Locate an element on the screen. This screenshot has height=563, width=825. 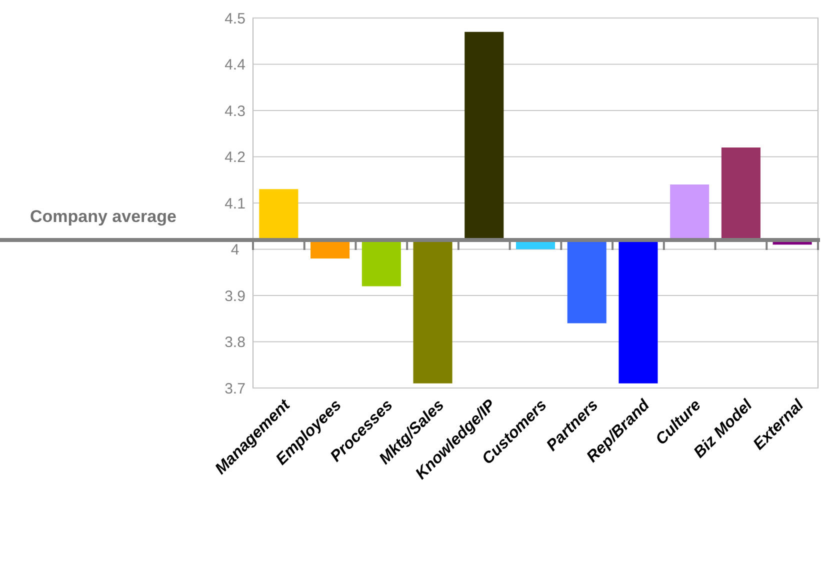
y-tick-label: 4.3 is located at coordinates (235, 111).